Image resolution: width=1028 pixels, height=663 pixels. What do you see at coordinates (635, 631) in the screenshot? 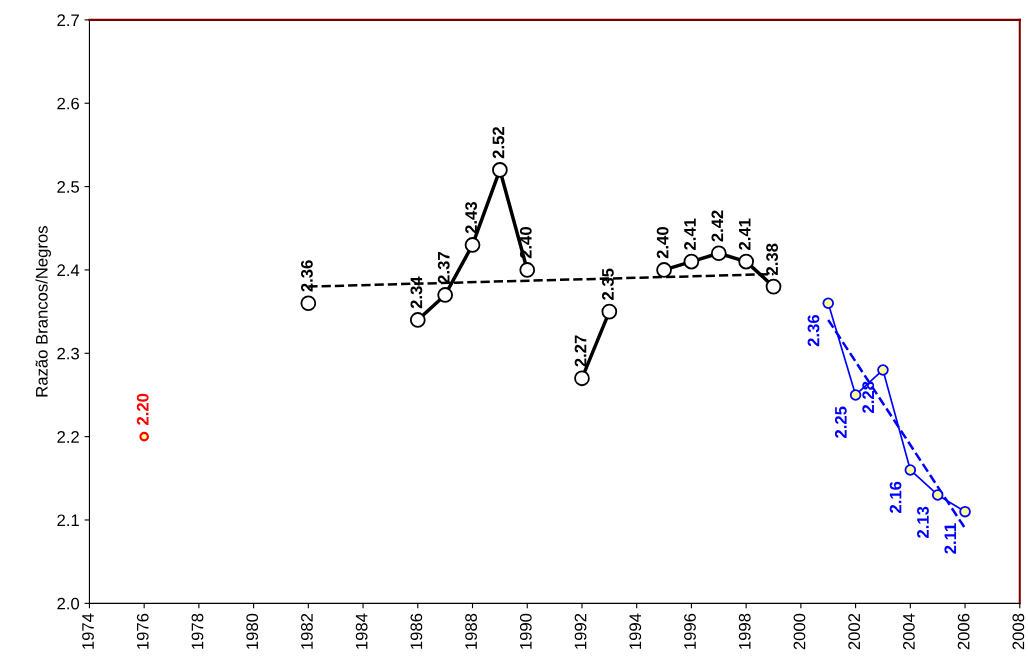
I see `x-tick-label: 1994` at bounding box center [635, 631].